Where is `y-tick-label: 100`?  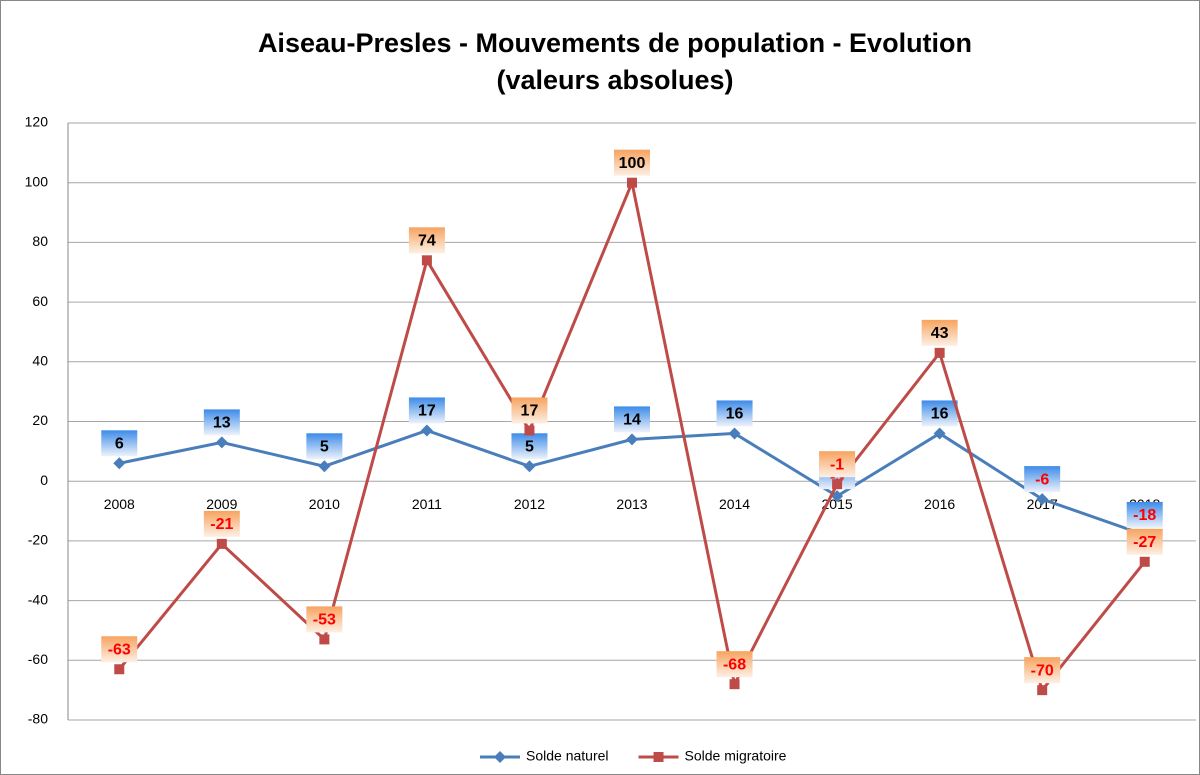 y-tick-label: 100 is located at coordinates (37, 181).